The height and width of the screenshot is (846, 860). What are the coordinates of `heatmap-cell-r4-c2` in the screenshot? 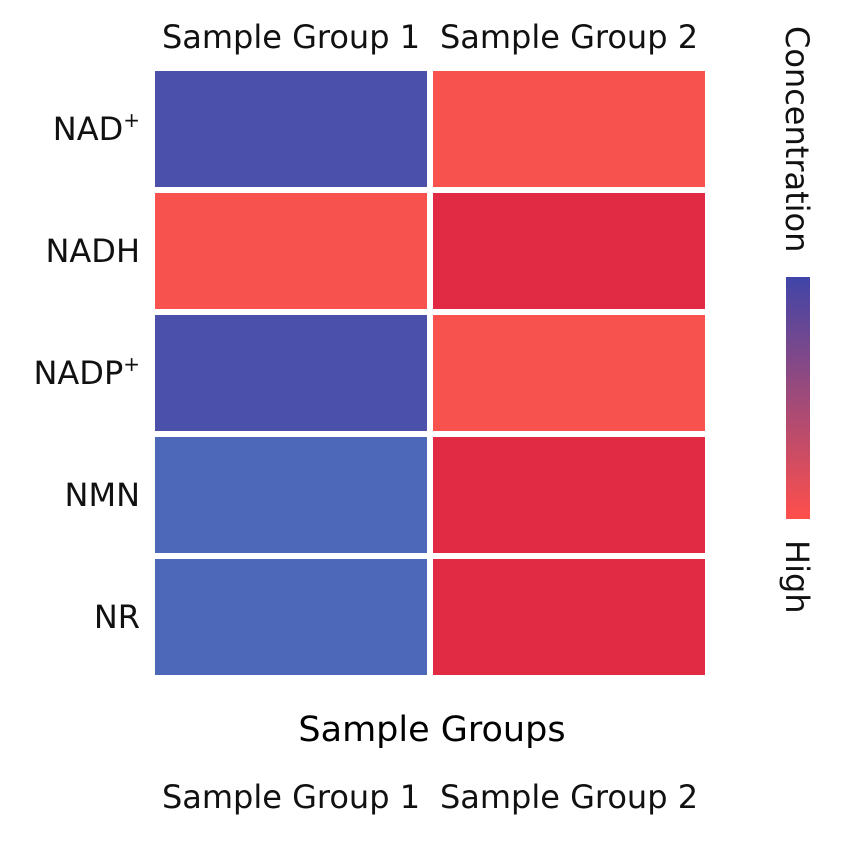 It's located at (569, 495).